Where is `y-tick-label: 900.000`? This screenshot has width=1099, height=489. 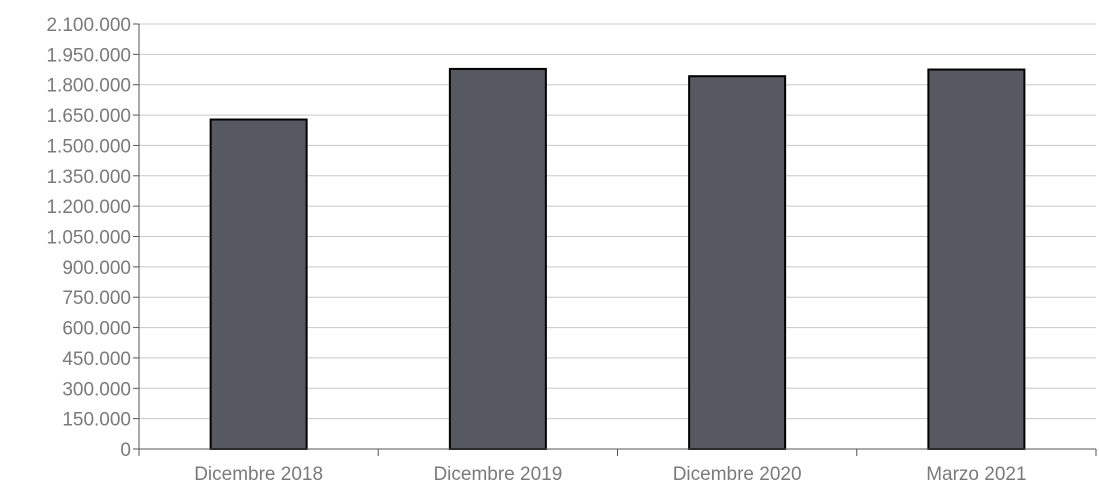 y-tick-label: 900.000 is located at coordinates (96, 268).